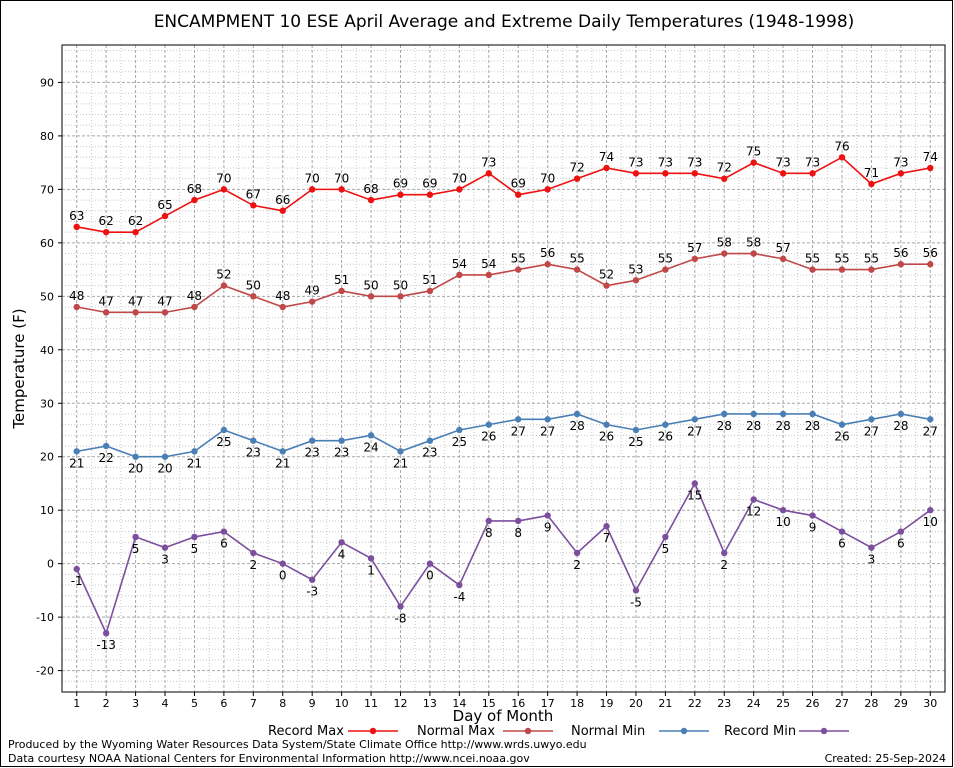 Image resolution: width=954 pixels, height=768 pixels. Describe the element at coordinates (724, 168) in the screenshot. I see `data-label: 72` at that location.